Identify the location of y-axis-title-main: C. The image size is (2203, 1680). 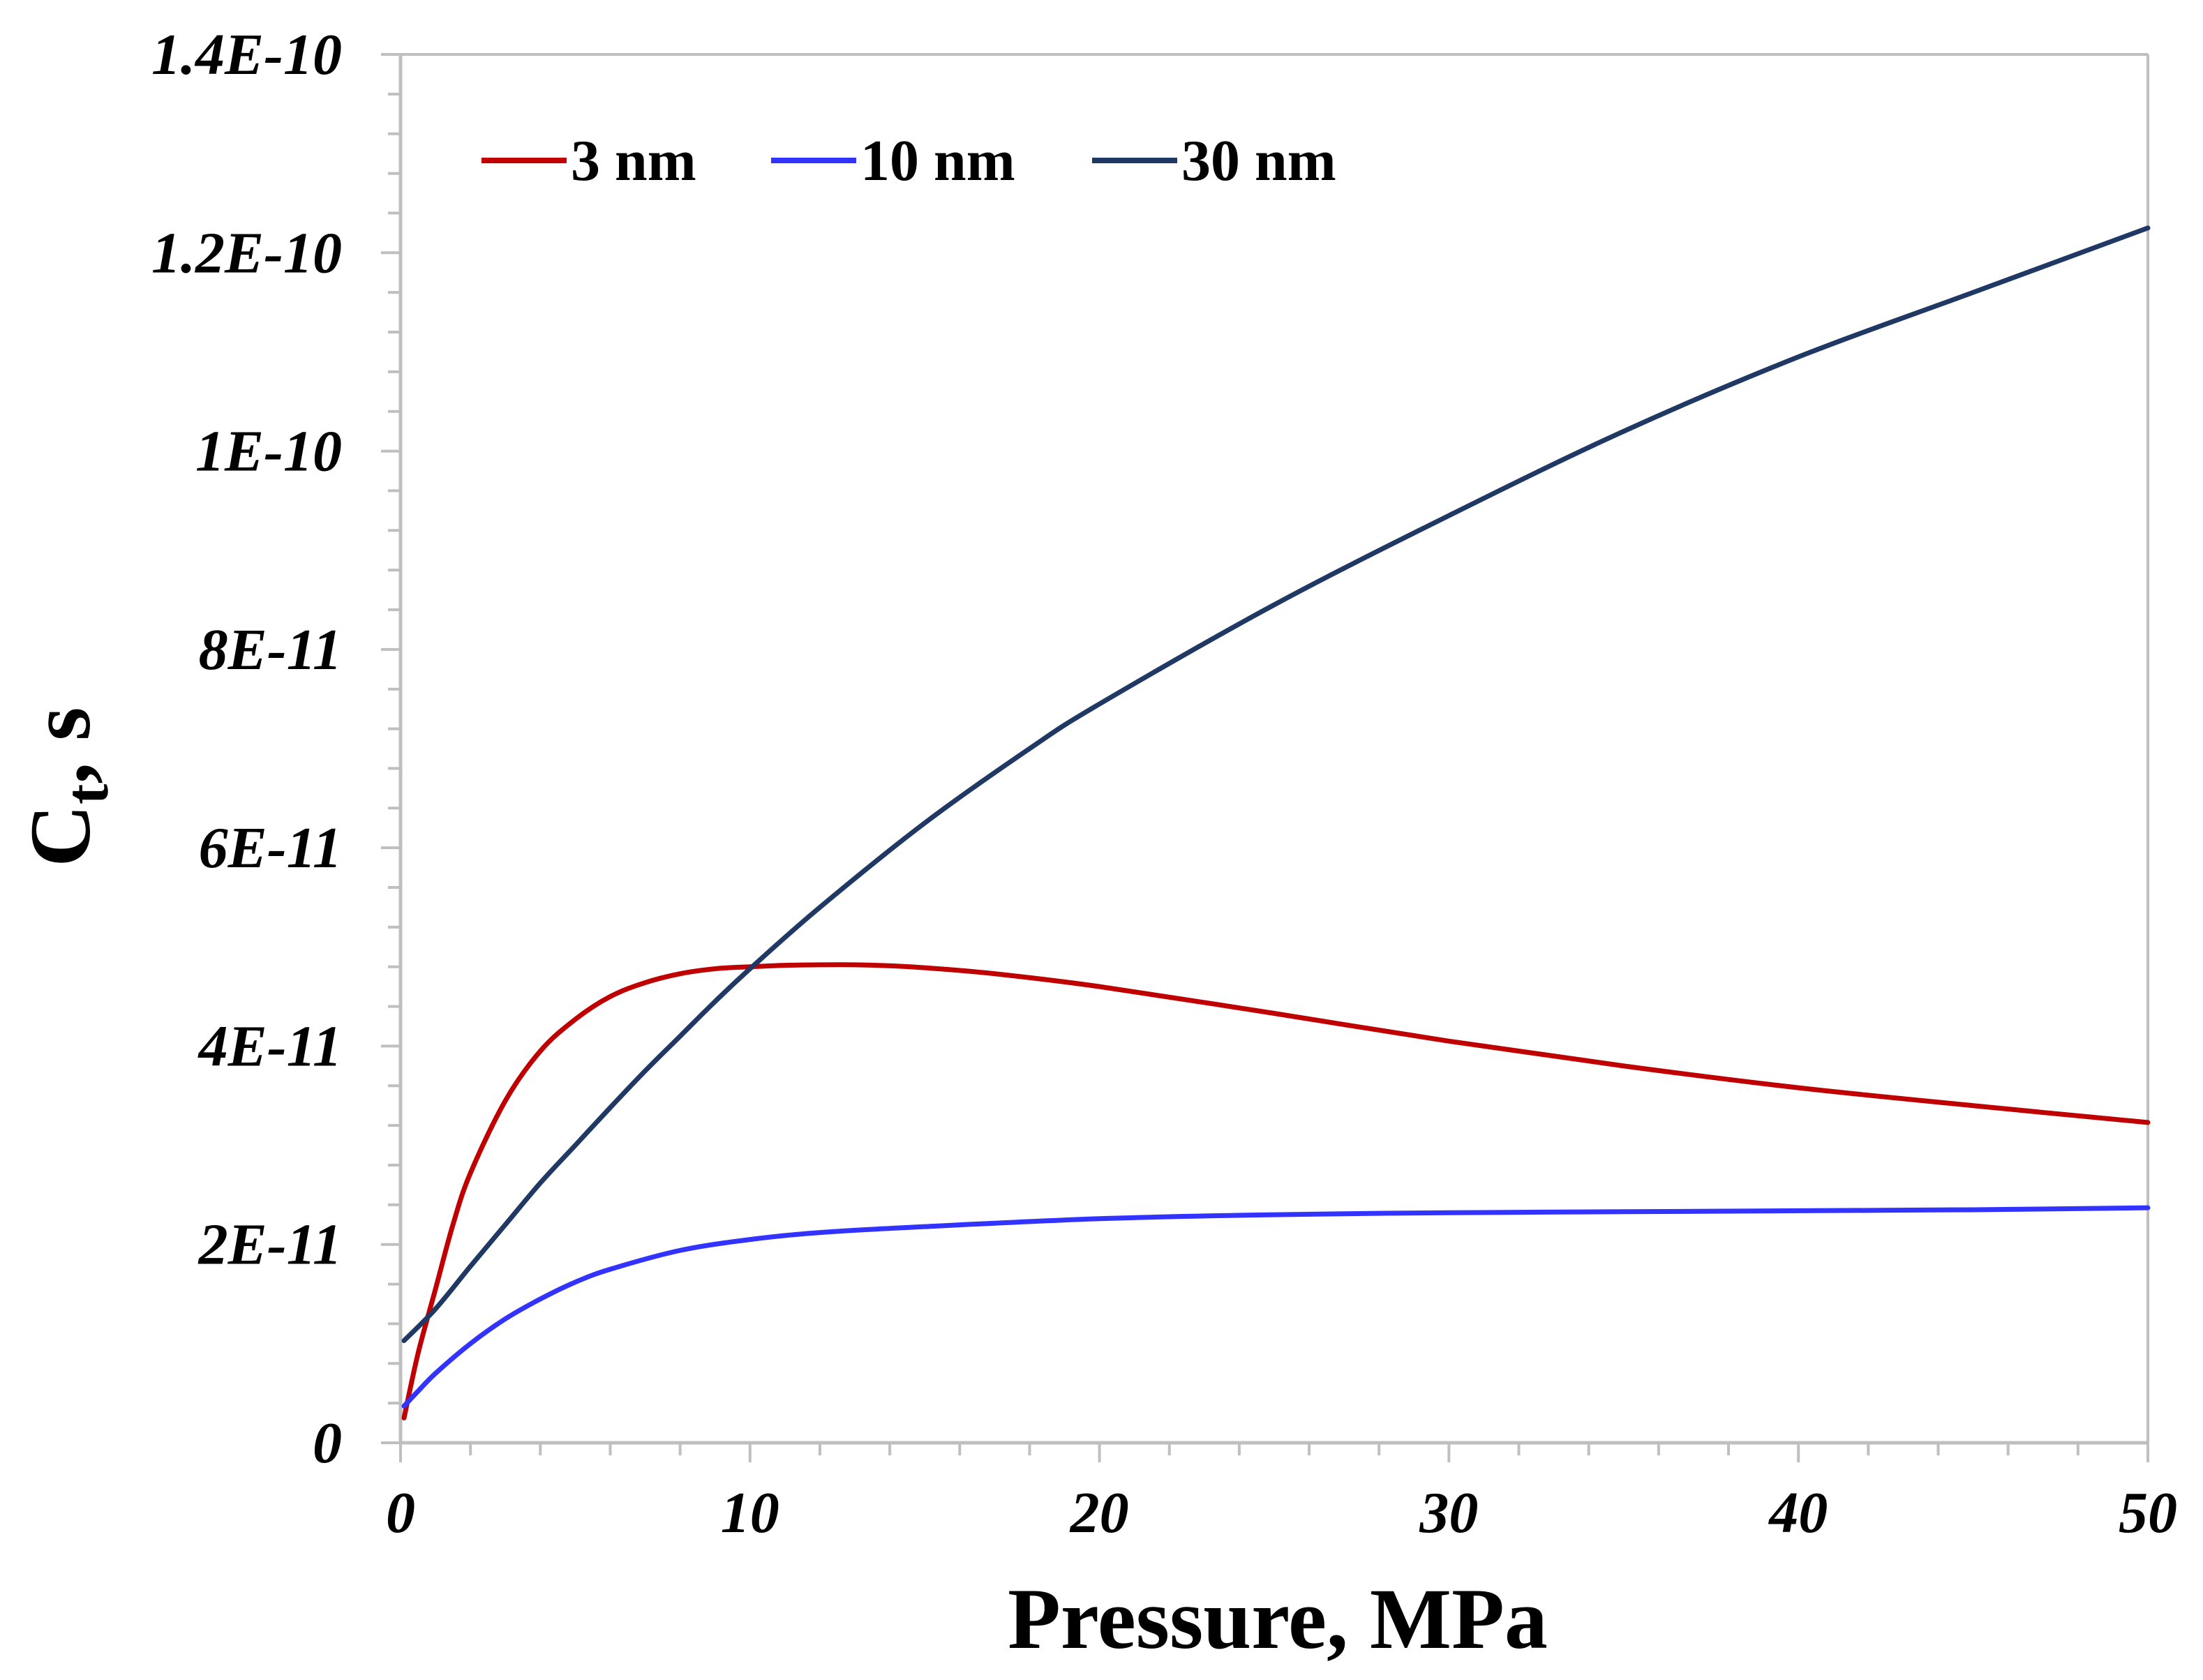
(61, 835).